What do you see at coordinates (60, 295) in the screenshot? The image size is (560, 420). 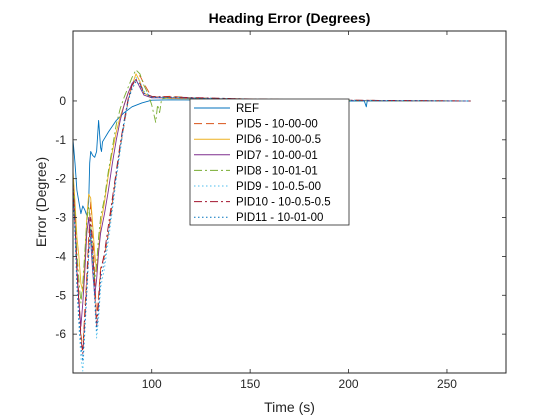 I see `y-tick-label: -5` at bounding box center [60, 295].